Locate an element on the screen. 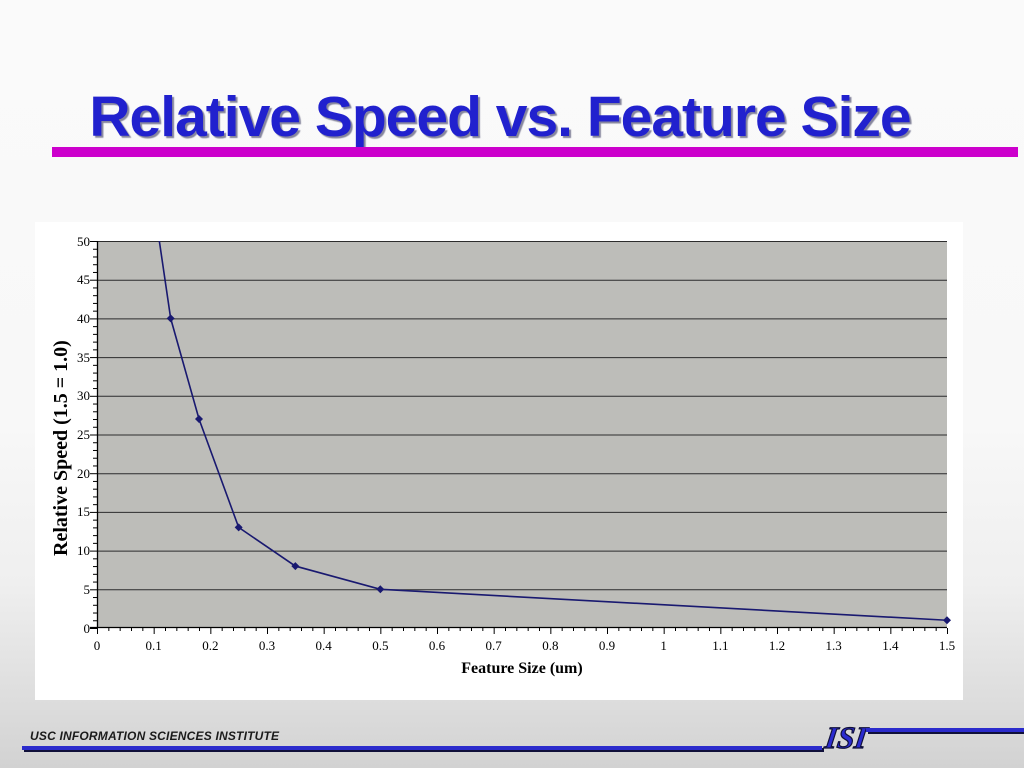  x-tick-label: 1.2 is located at coordinates (777, 645).